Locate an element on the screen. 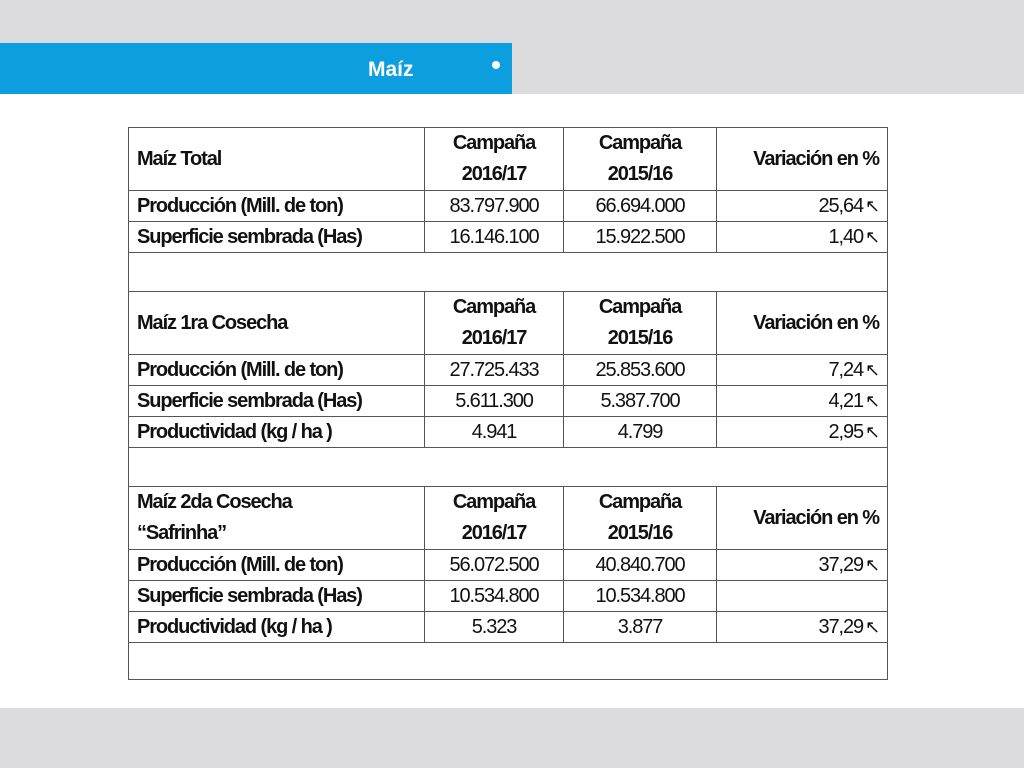  value-2016-17: 10.534.800 is located at coordinates (494, 596).